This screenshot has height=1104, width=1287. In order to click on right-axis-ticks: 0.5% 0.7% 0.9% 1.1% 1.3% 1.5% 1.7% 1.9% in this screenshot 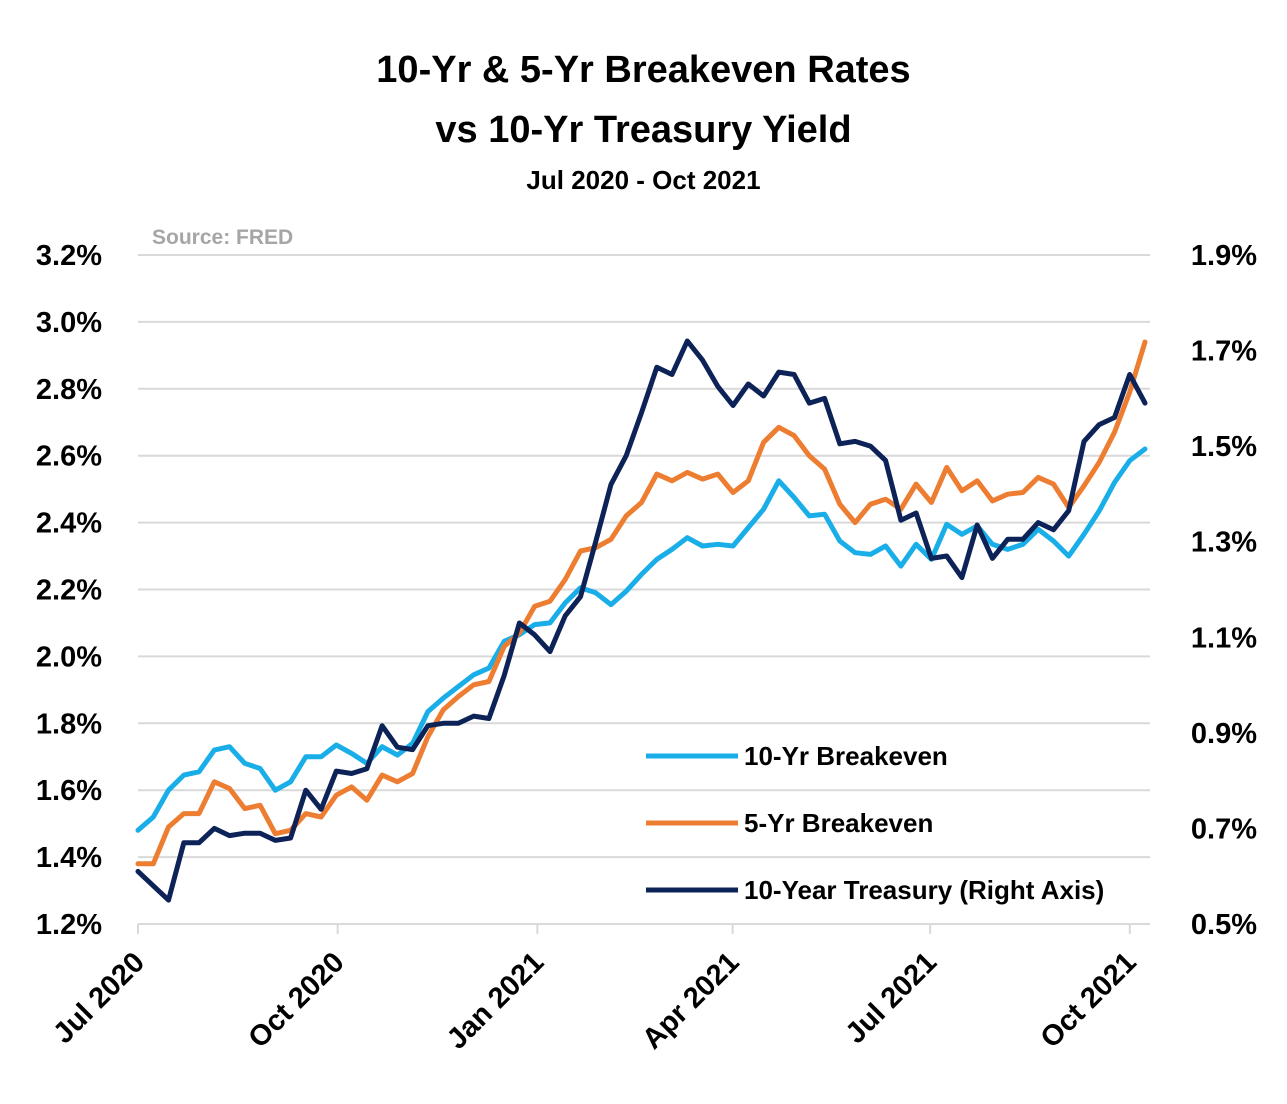, I will do `click(1224, 590)`.